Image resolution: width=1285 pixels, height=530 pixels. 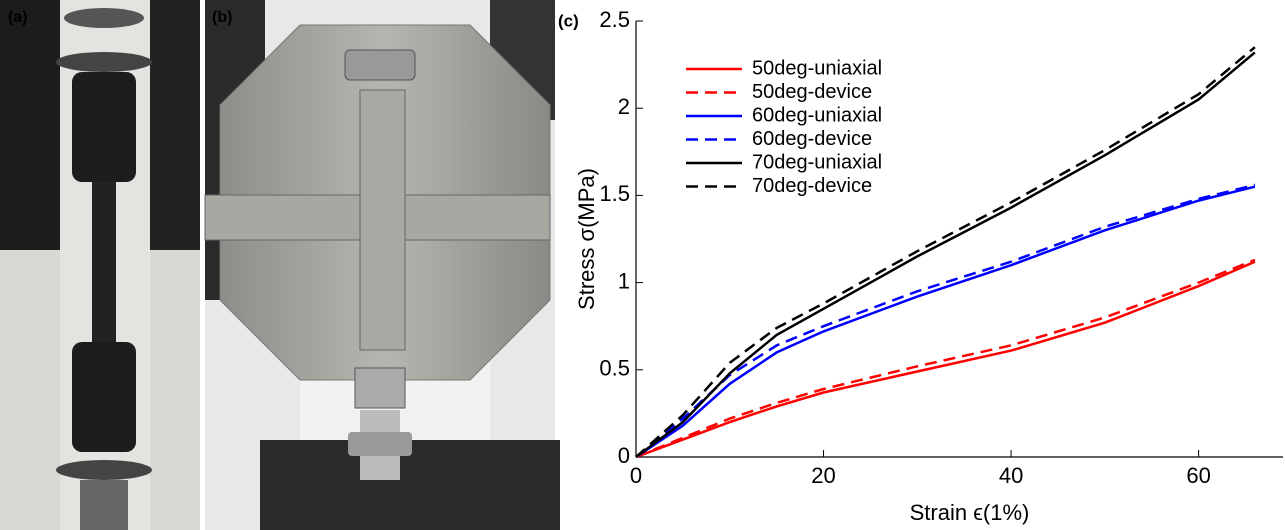 I want to click on y-tick-label: 1, so click(x=624, y=280).